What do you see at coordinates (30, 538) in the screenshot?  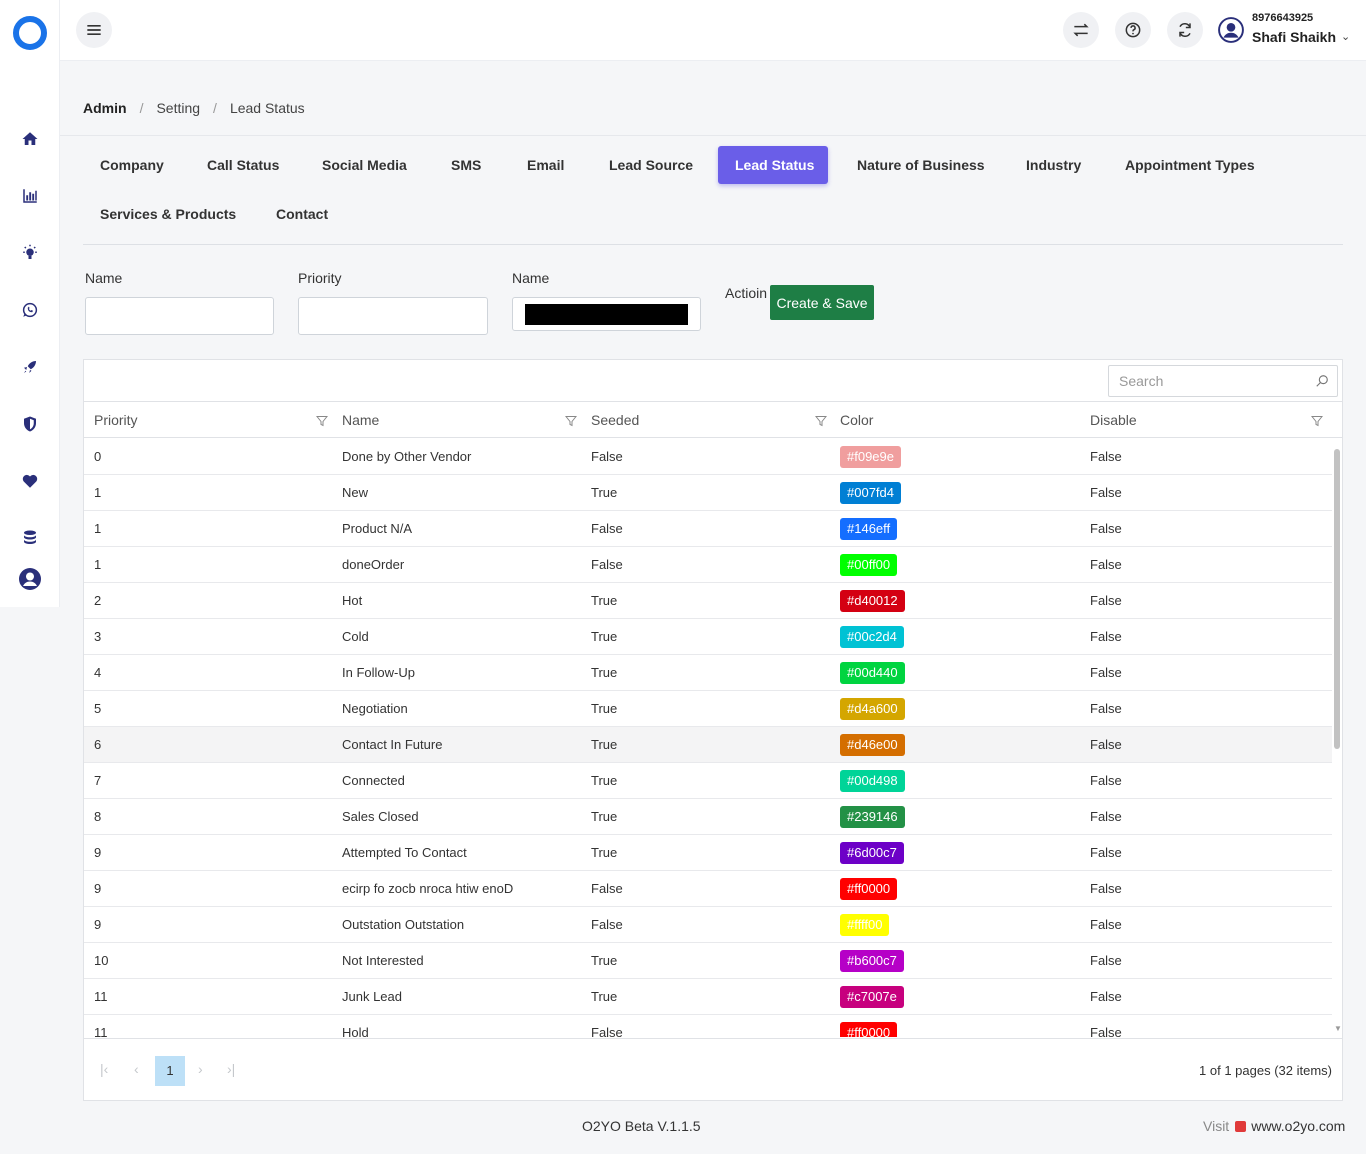 I see `database-icon` at bounding box center [30, 538].